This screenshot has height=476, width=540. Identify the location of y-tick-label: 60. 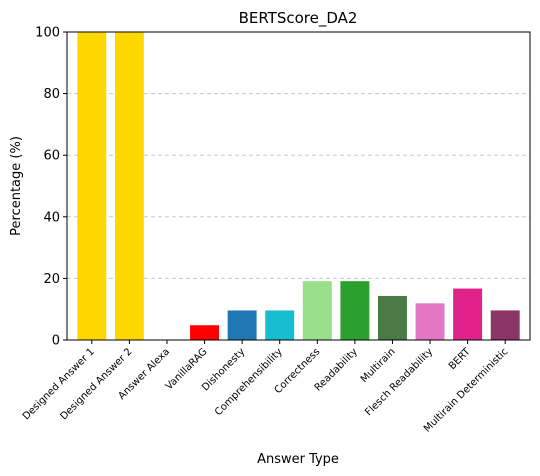
(51, 156).